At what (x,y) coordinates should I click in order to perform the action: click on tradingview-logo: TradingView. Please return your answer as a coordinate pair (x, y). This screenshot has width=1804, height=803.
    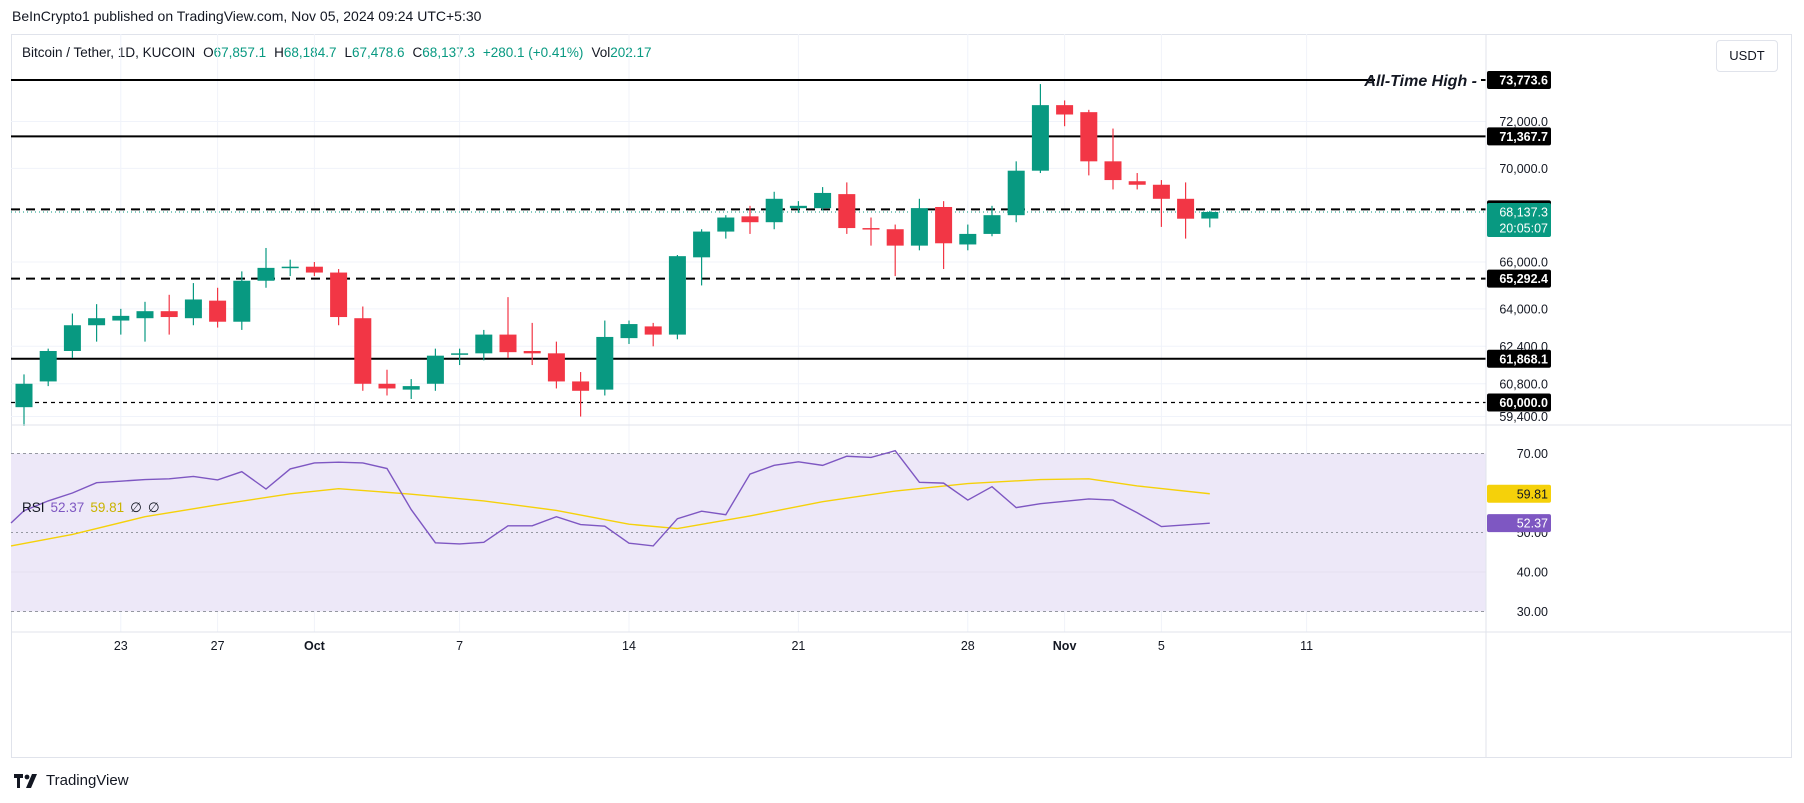
    Looking at the image, I should click on (71, 780).